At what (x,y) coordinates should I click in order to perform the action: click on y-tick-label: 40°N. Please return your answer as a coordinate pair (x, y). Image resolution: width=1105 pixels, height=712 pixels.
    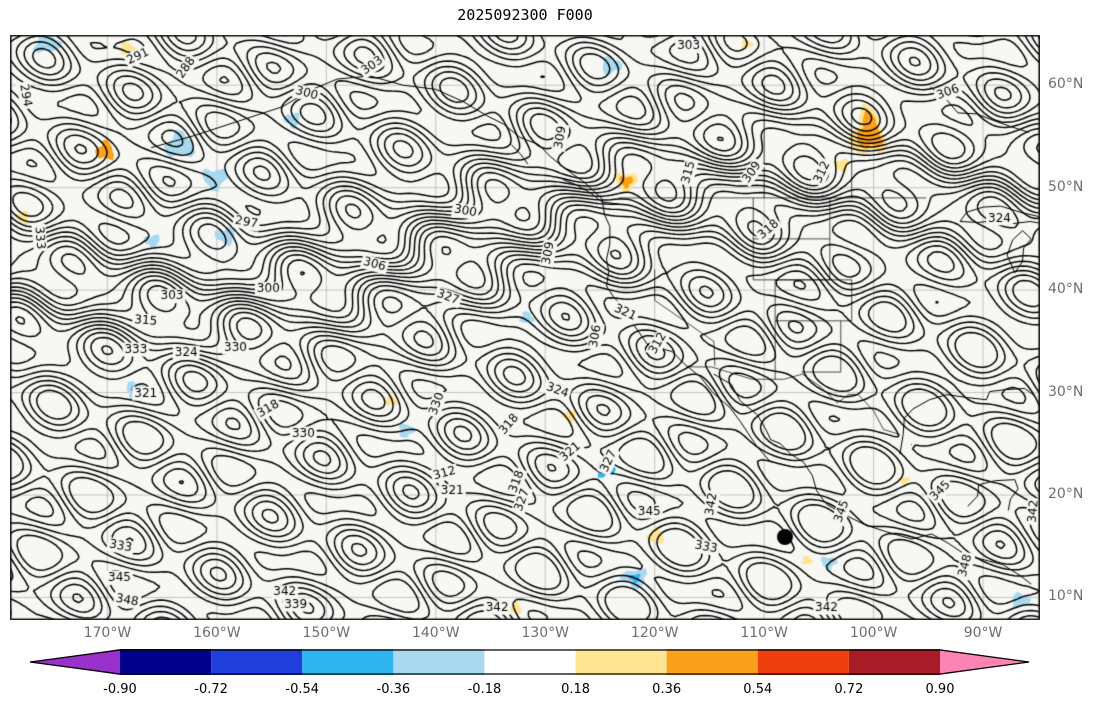
    Looking at the image, I should click on (1066, 289).